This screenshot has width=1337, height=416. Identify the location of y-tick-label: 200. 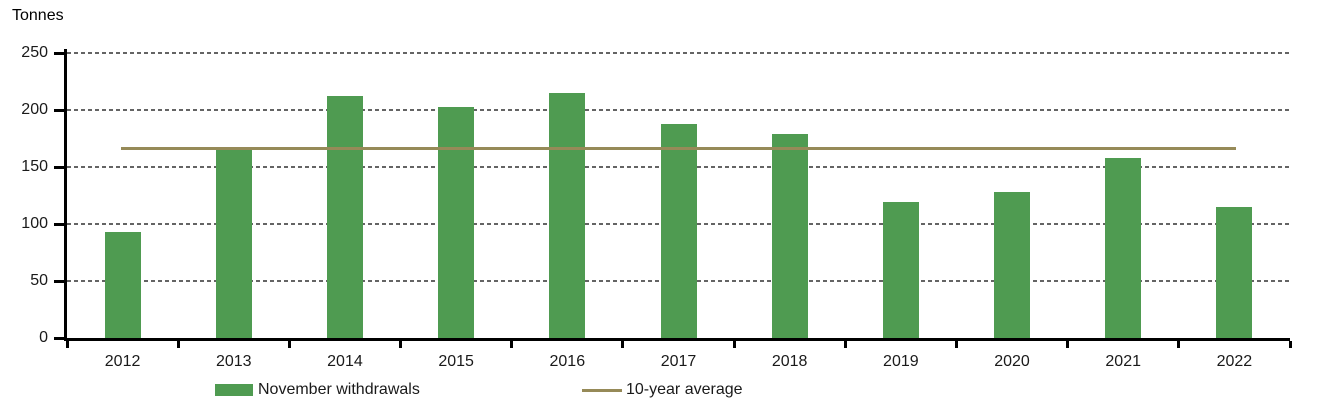
(34, 109).